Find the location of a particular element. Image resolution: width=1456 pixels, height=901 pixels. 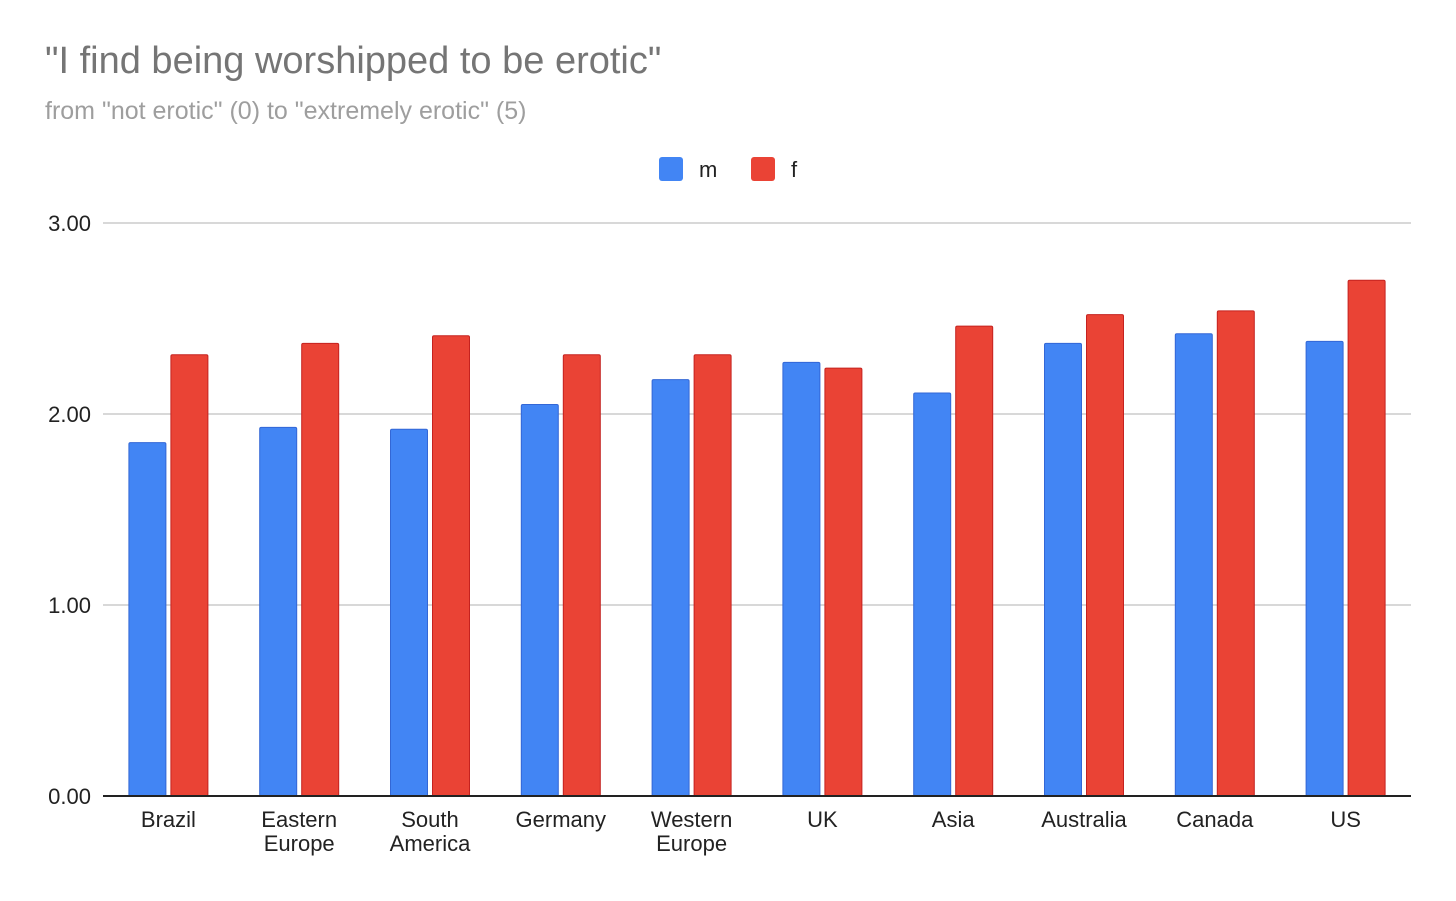

legend-swatch-f is located at coordinates (763, 169).